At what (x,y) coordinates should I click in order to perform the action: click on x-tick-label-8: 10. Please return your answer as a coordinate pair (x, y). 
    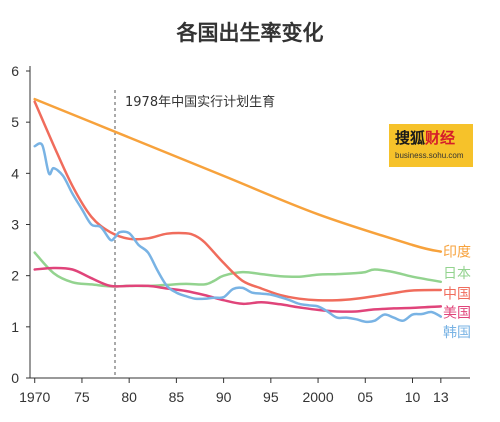
    Looking at the image, I should click on (413, 397).